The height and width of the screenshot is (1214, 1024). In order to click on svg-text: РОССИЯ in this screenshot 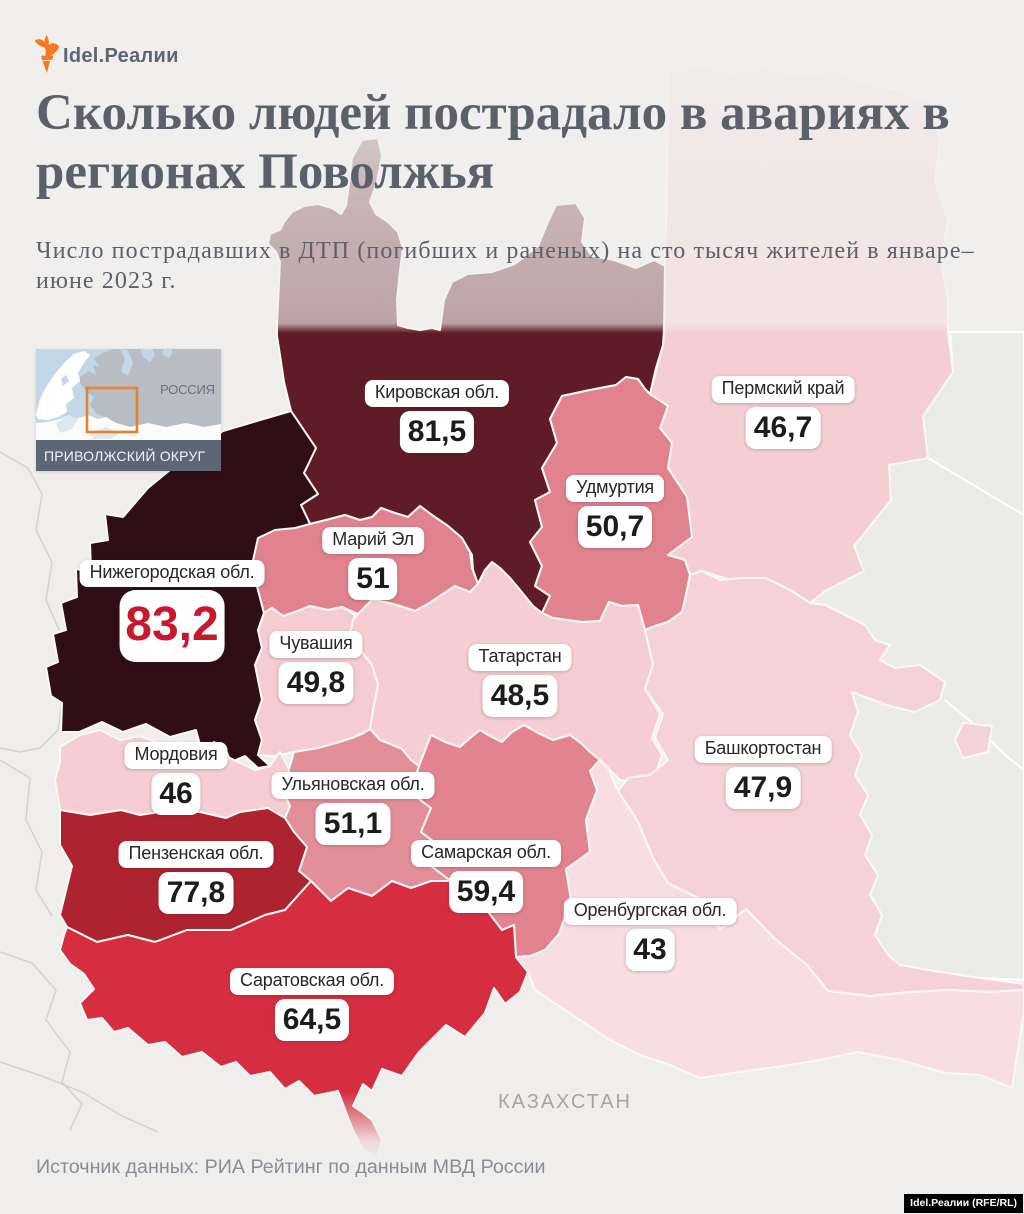, I will do `click(187, 389)`.